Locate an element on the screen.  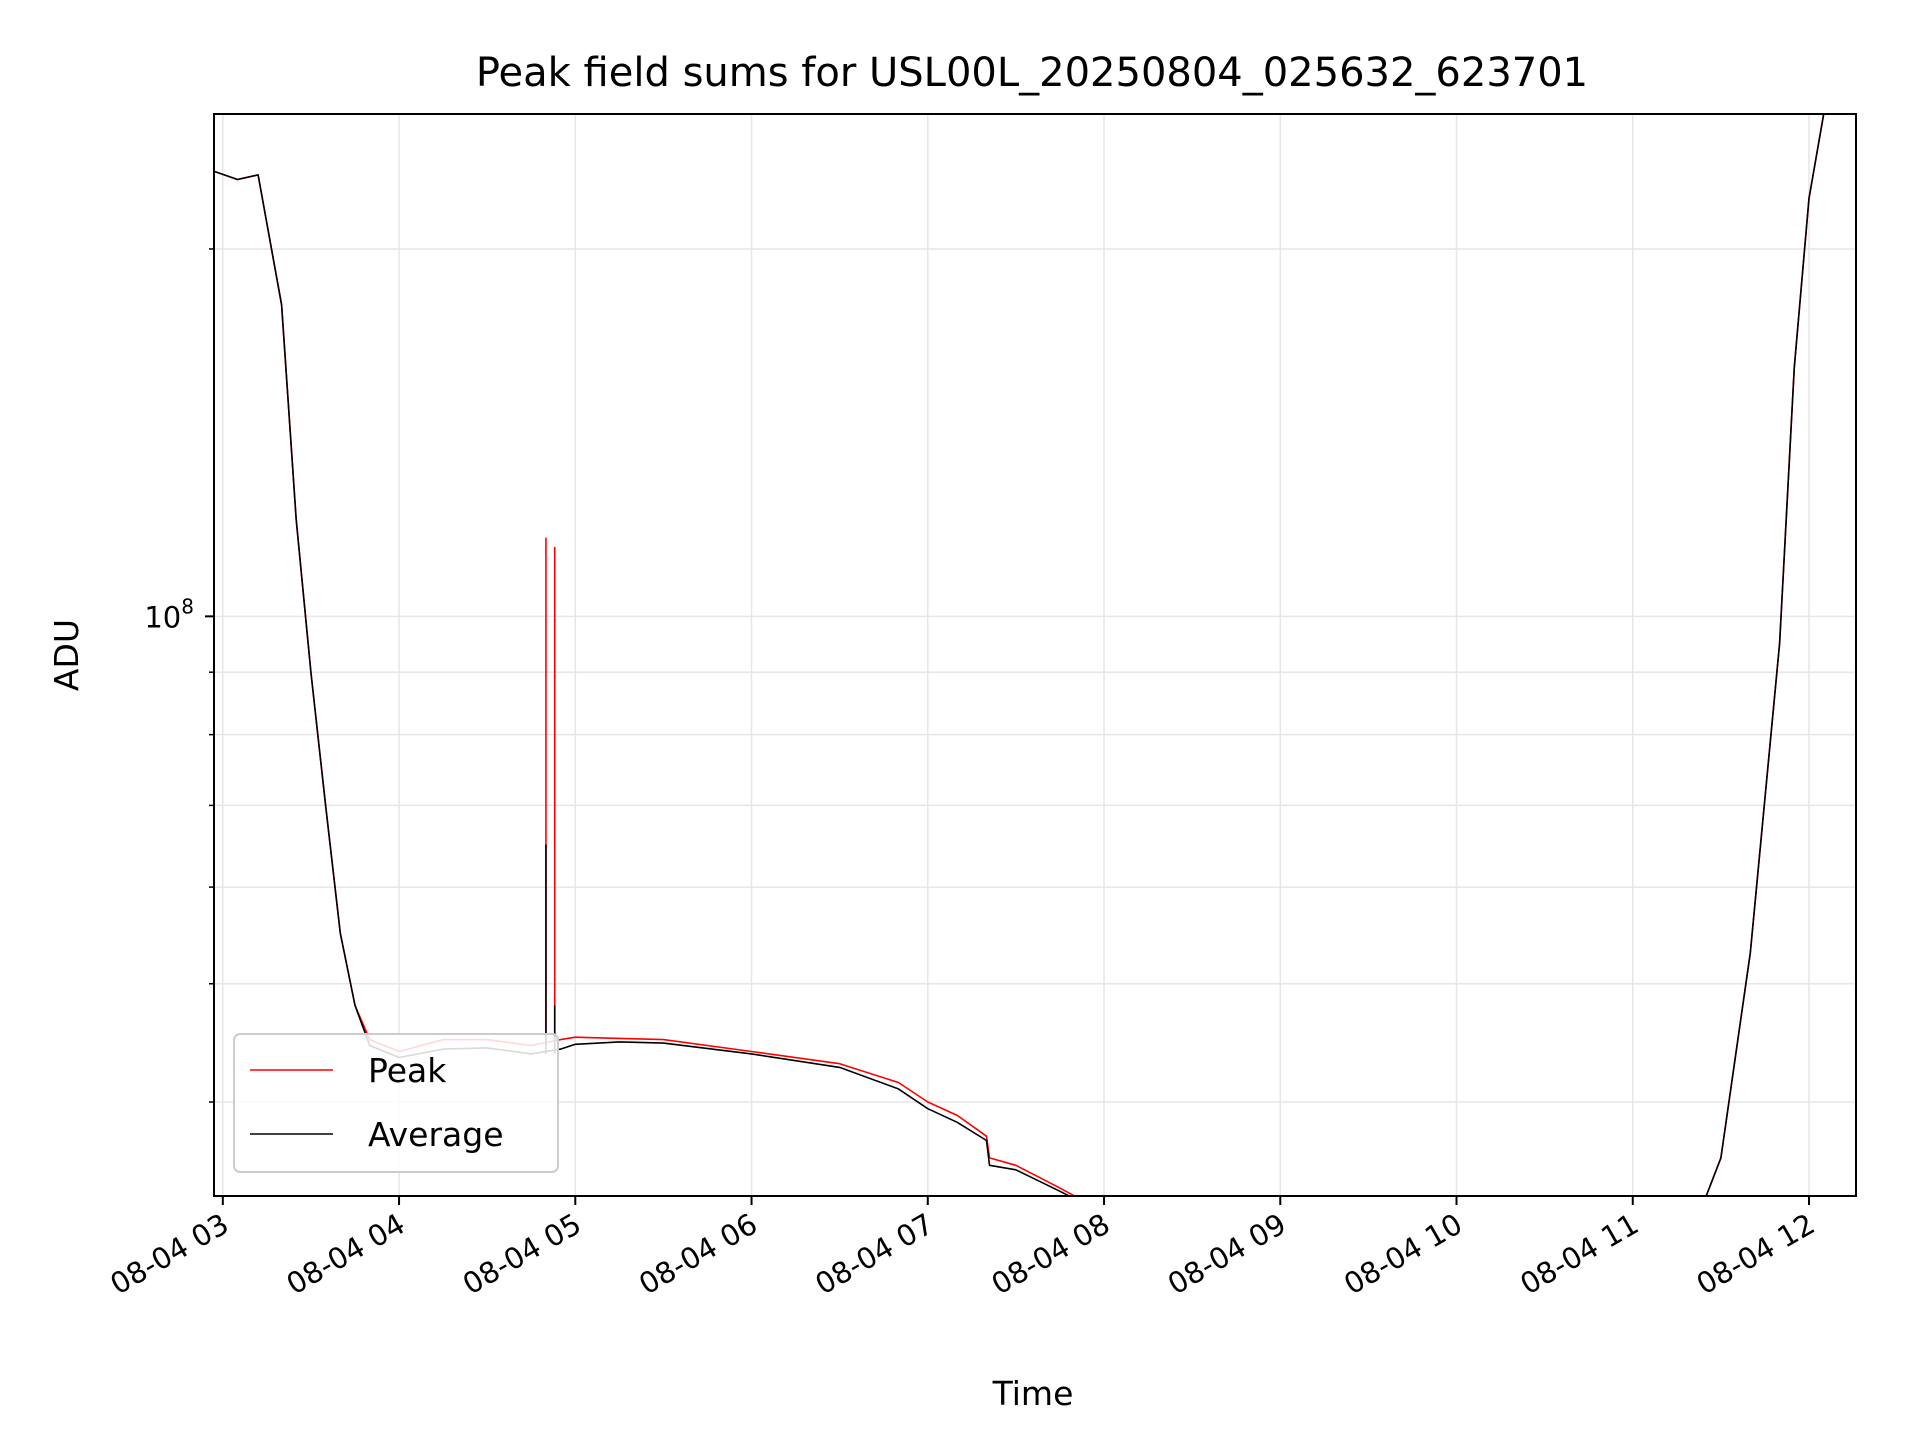
x-axis-label: Time is located at coordinates (1033, 1393).